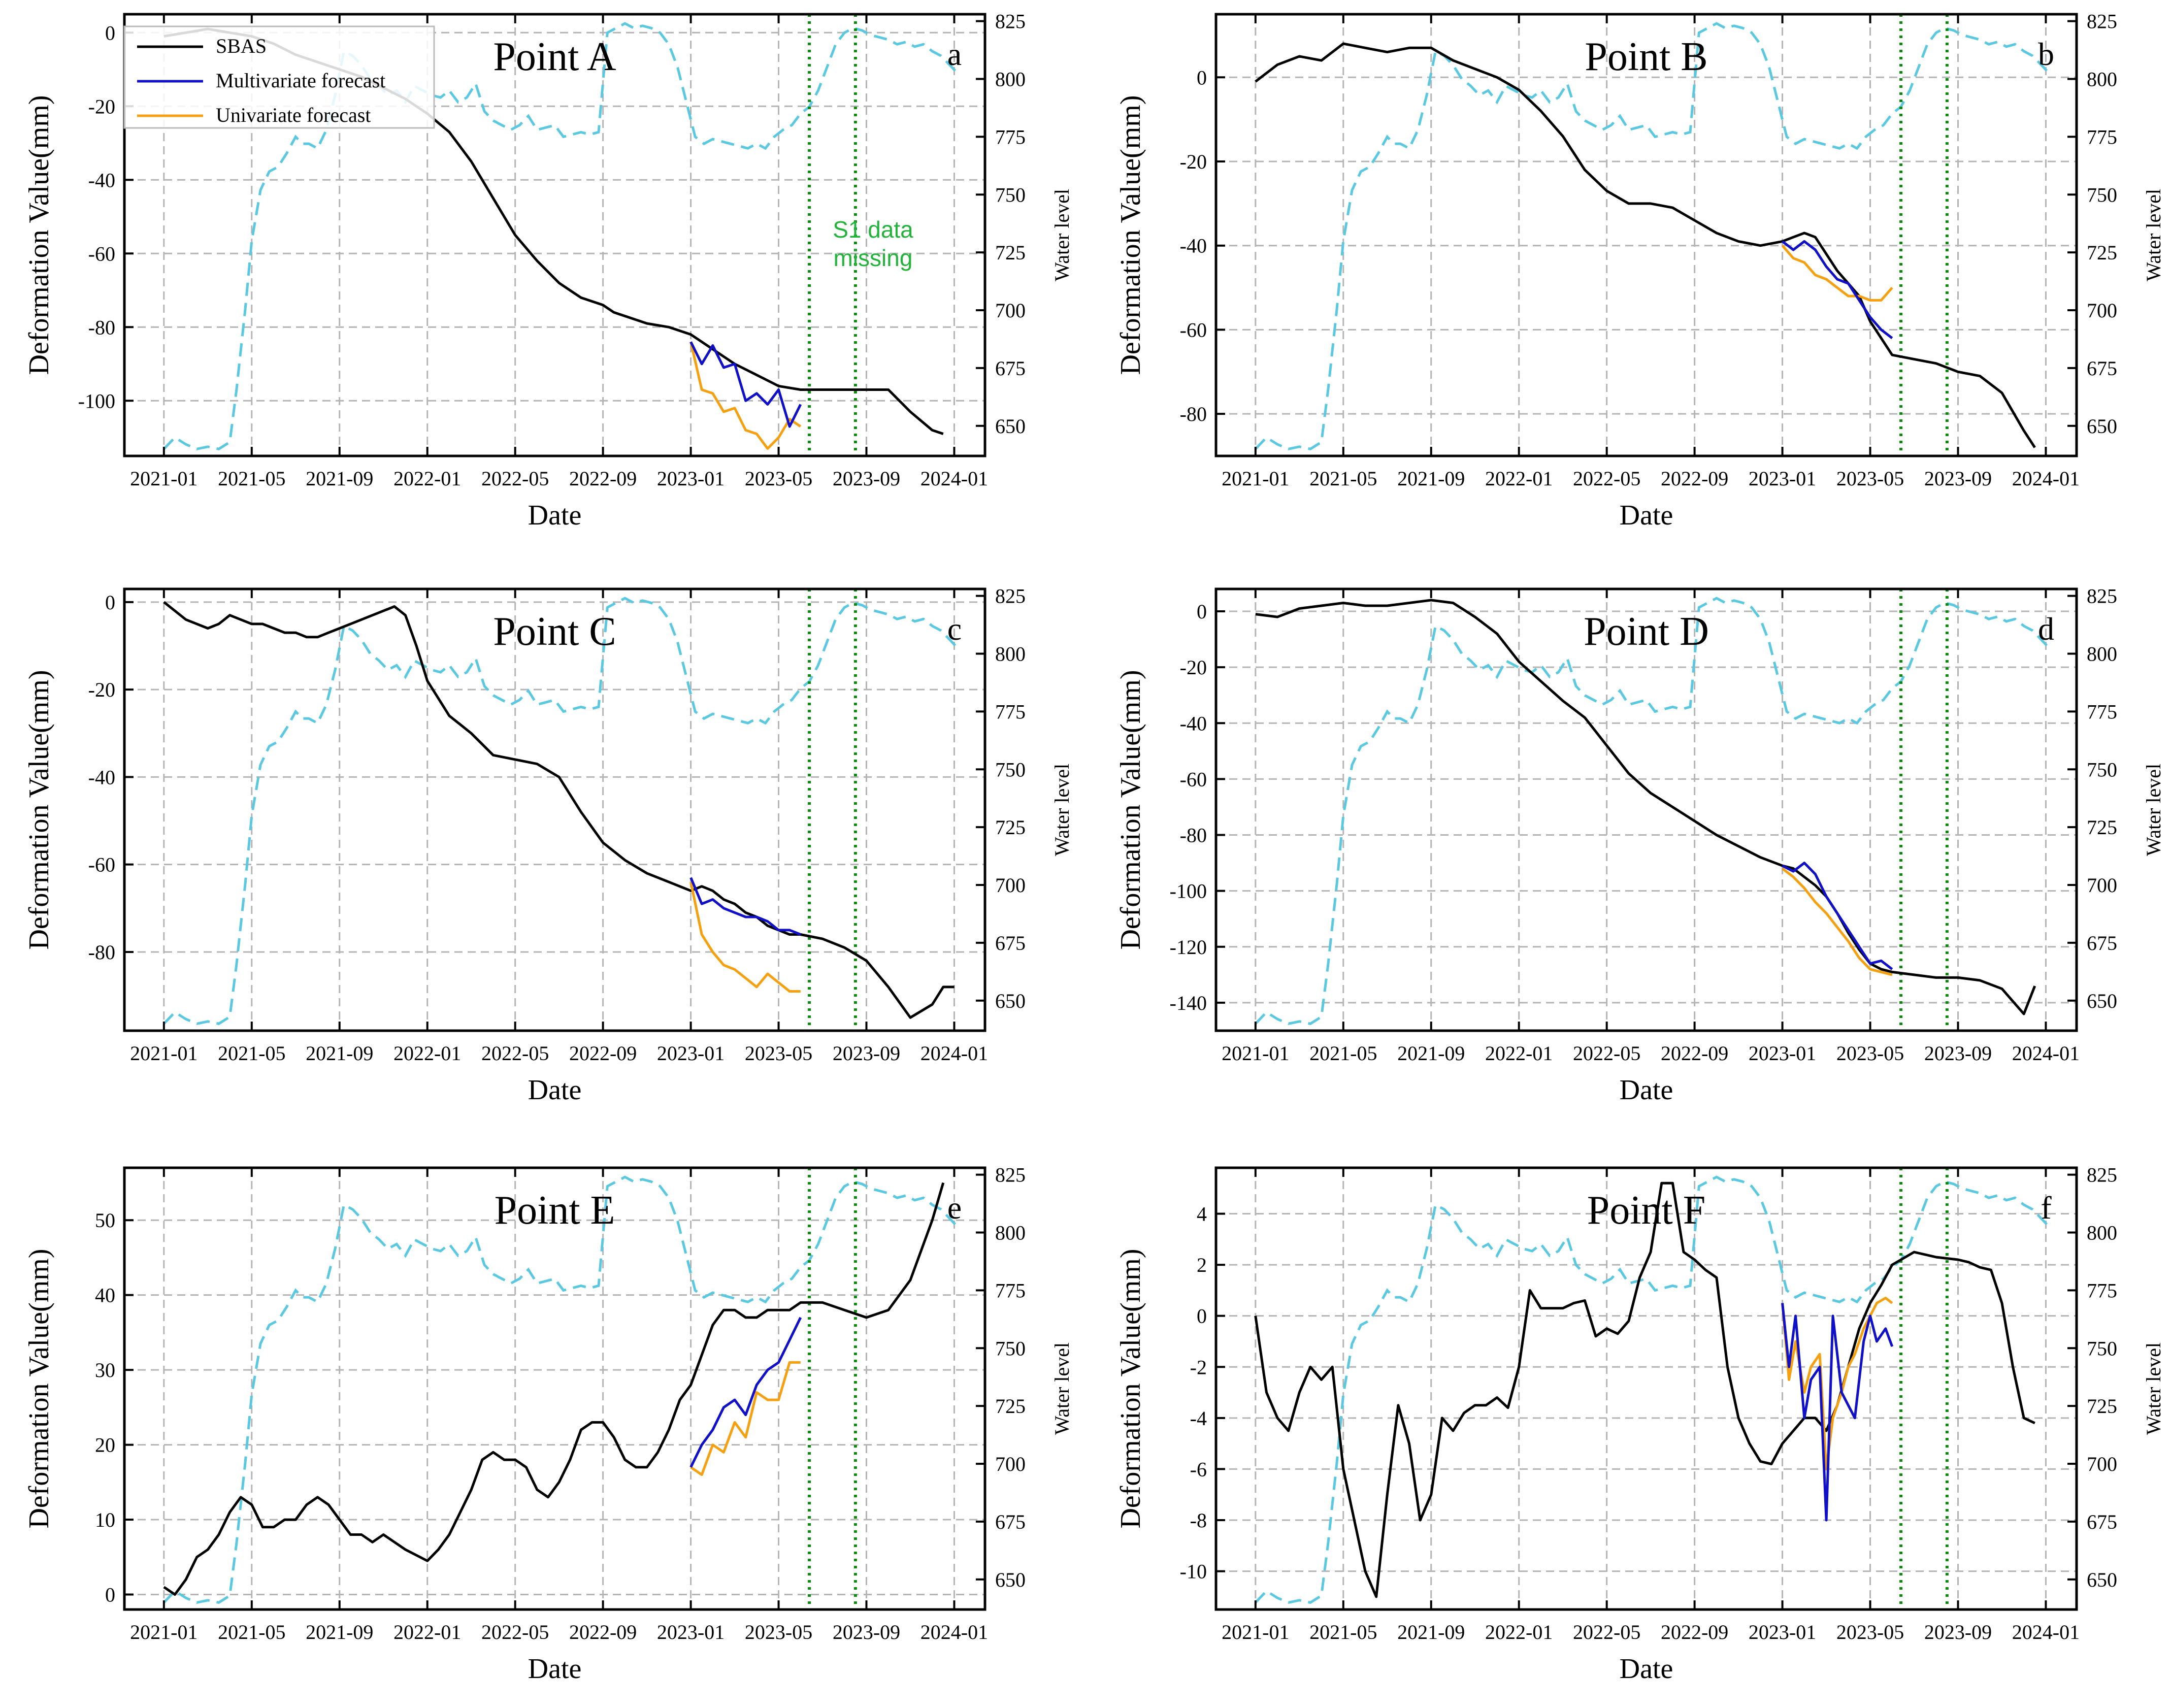 This screenshot has width=2171, height=1708. Describe the element at coordinates (555, 1210) in the screenshot. I see `panel-title: Point E` at that location.